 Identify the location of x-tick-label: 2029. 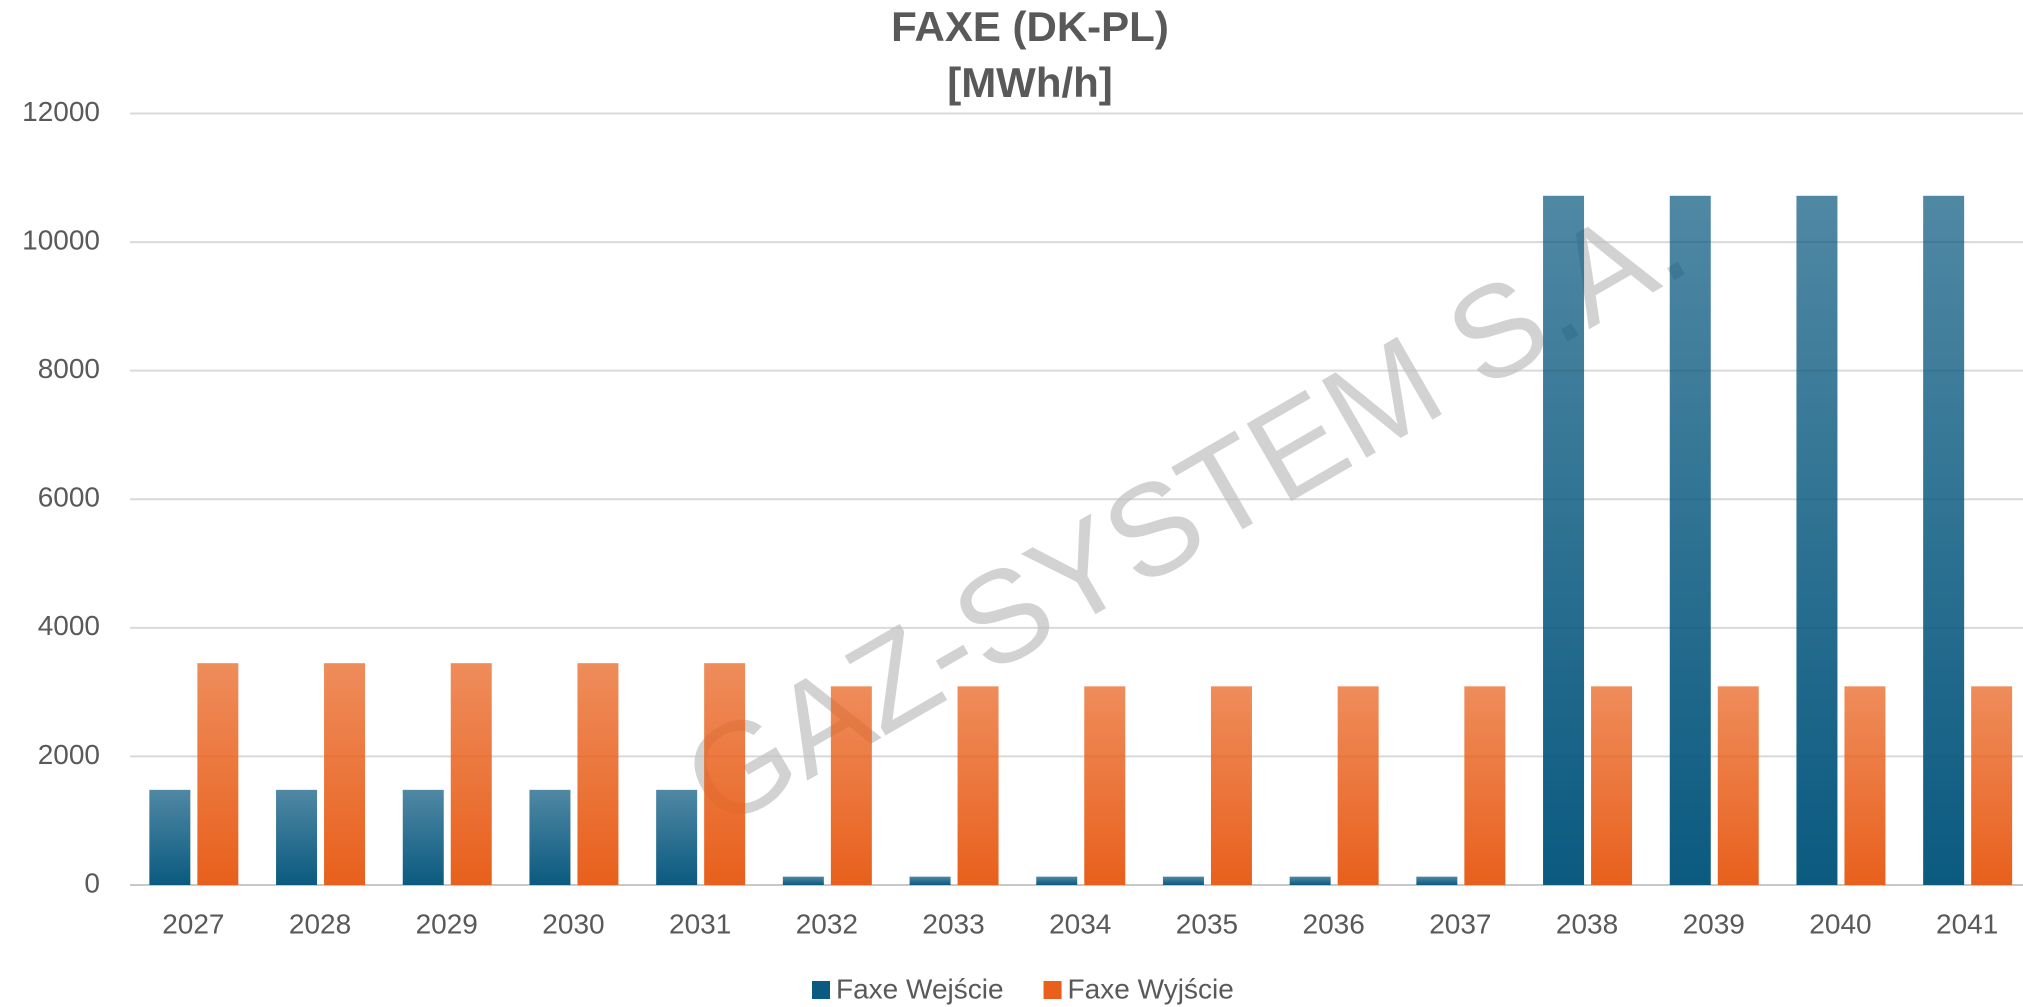
(447, 923).